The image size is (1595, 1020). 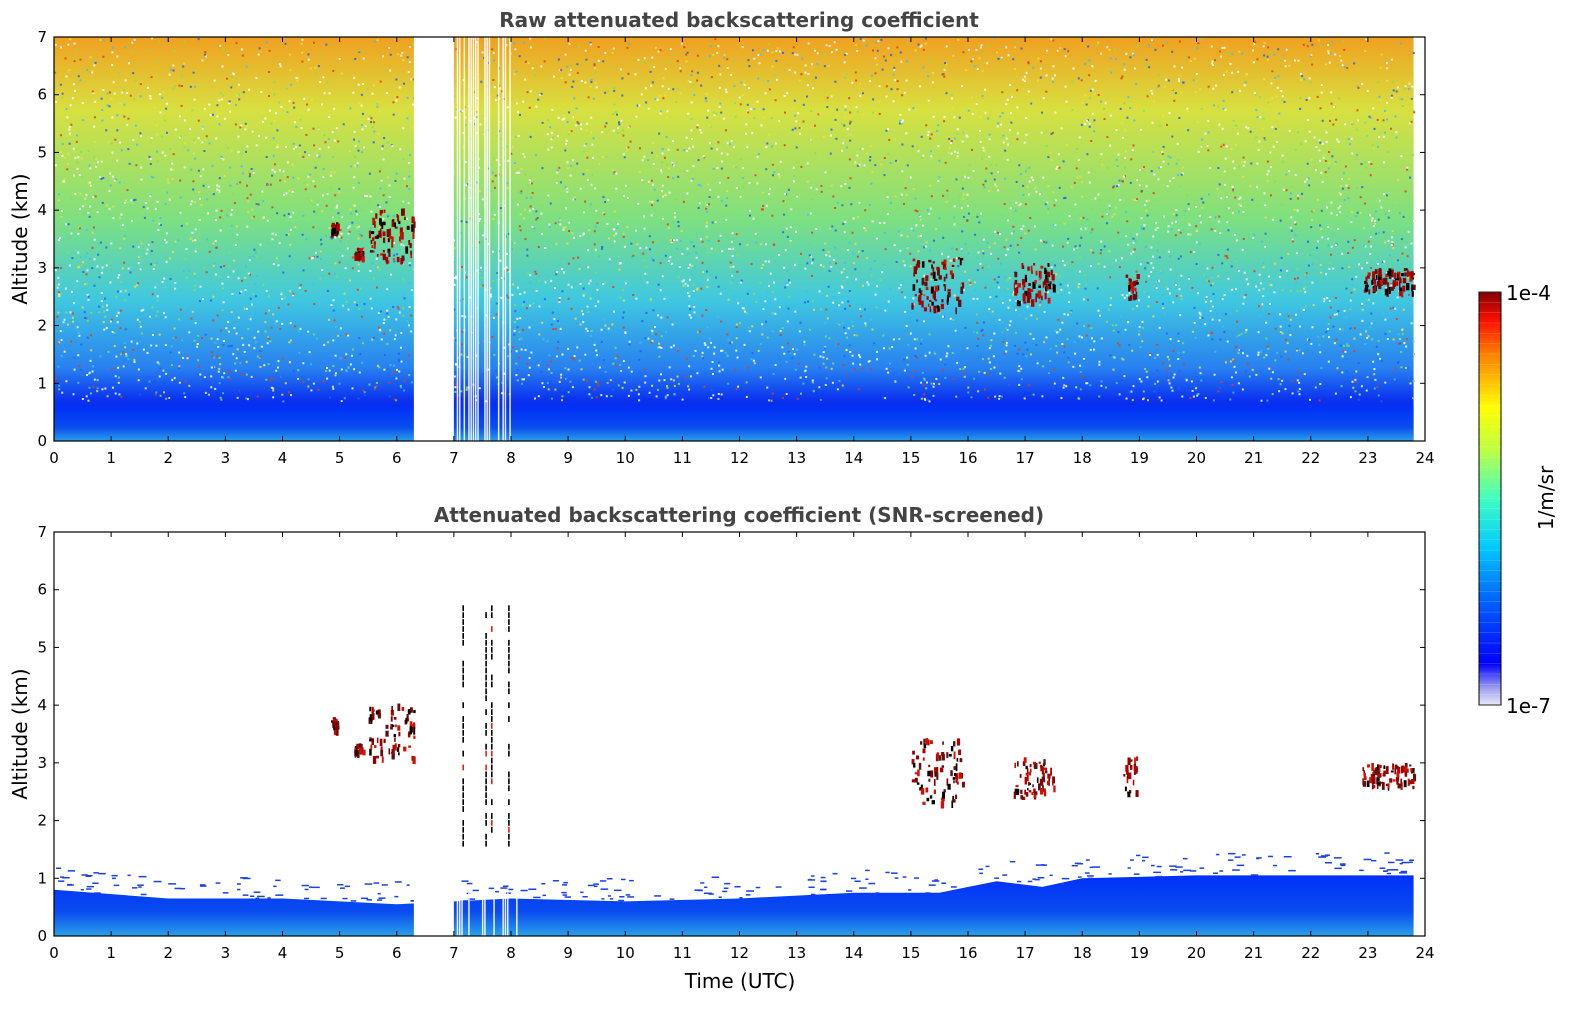 What do you see at coordinates (1546, 497) in the screenshot?
I see `colorbar-unit-label: 1/m/sr` at bounding box center [1546, 497].